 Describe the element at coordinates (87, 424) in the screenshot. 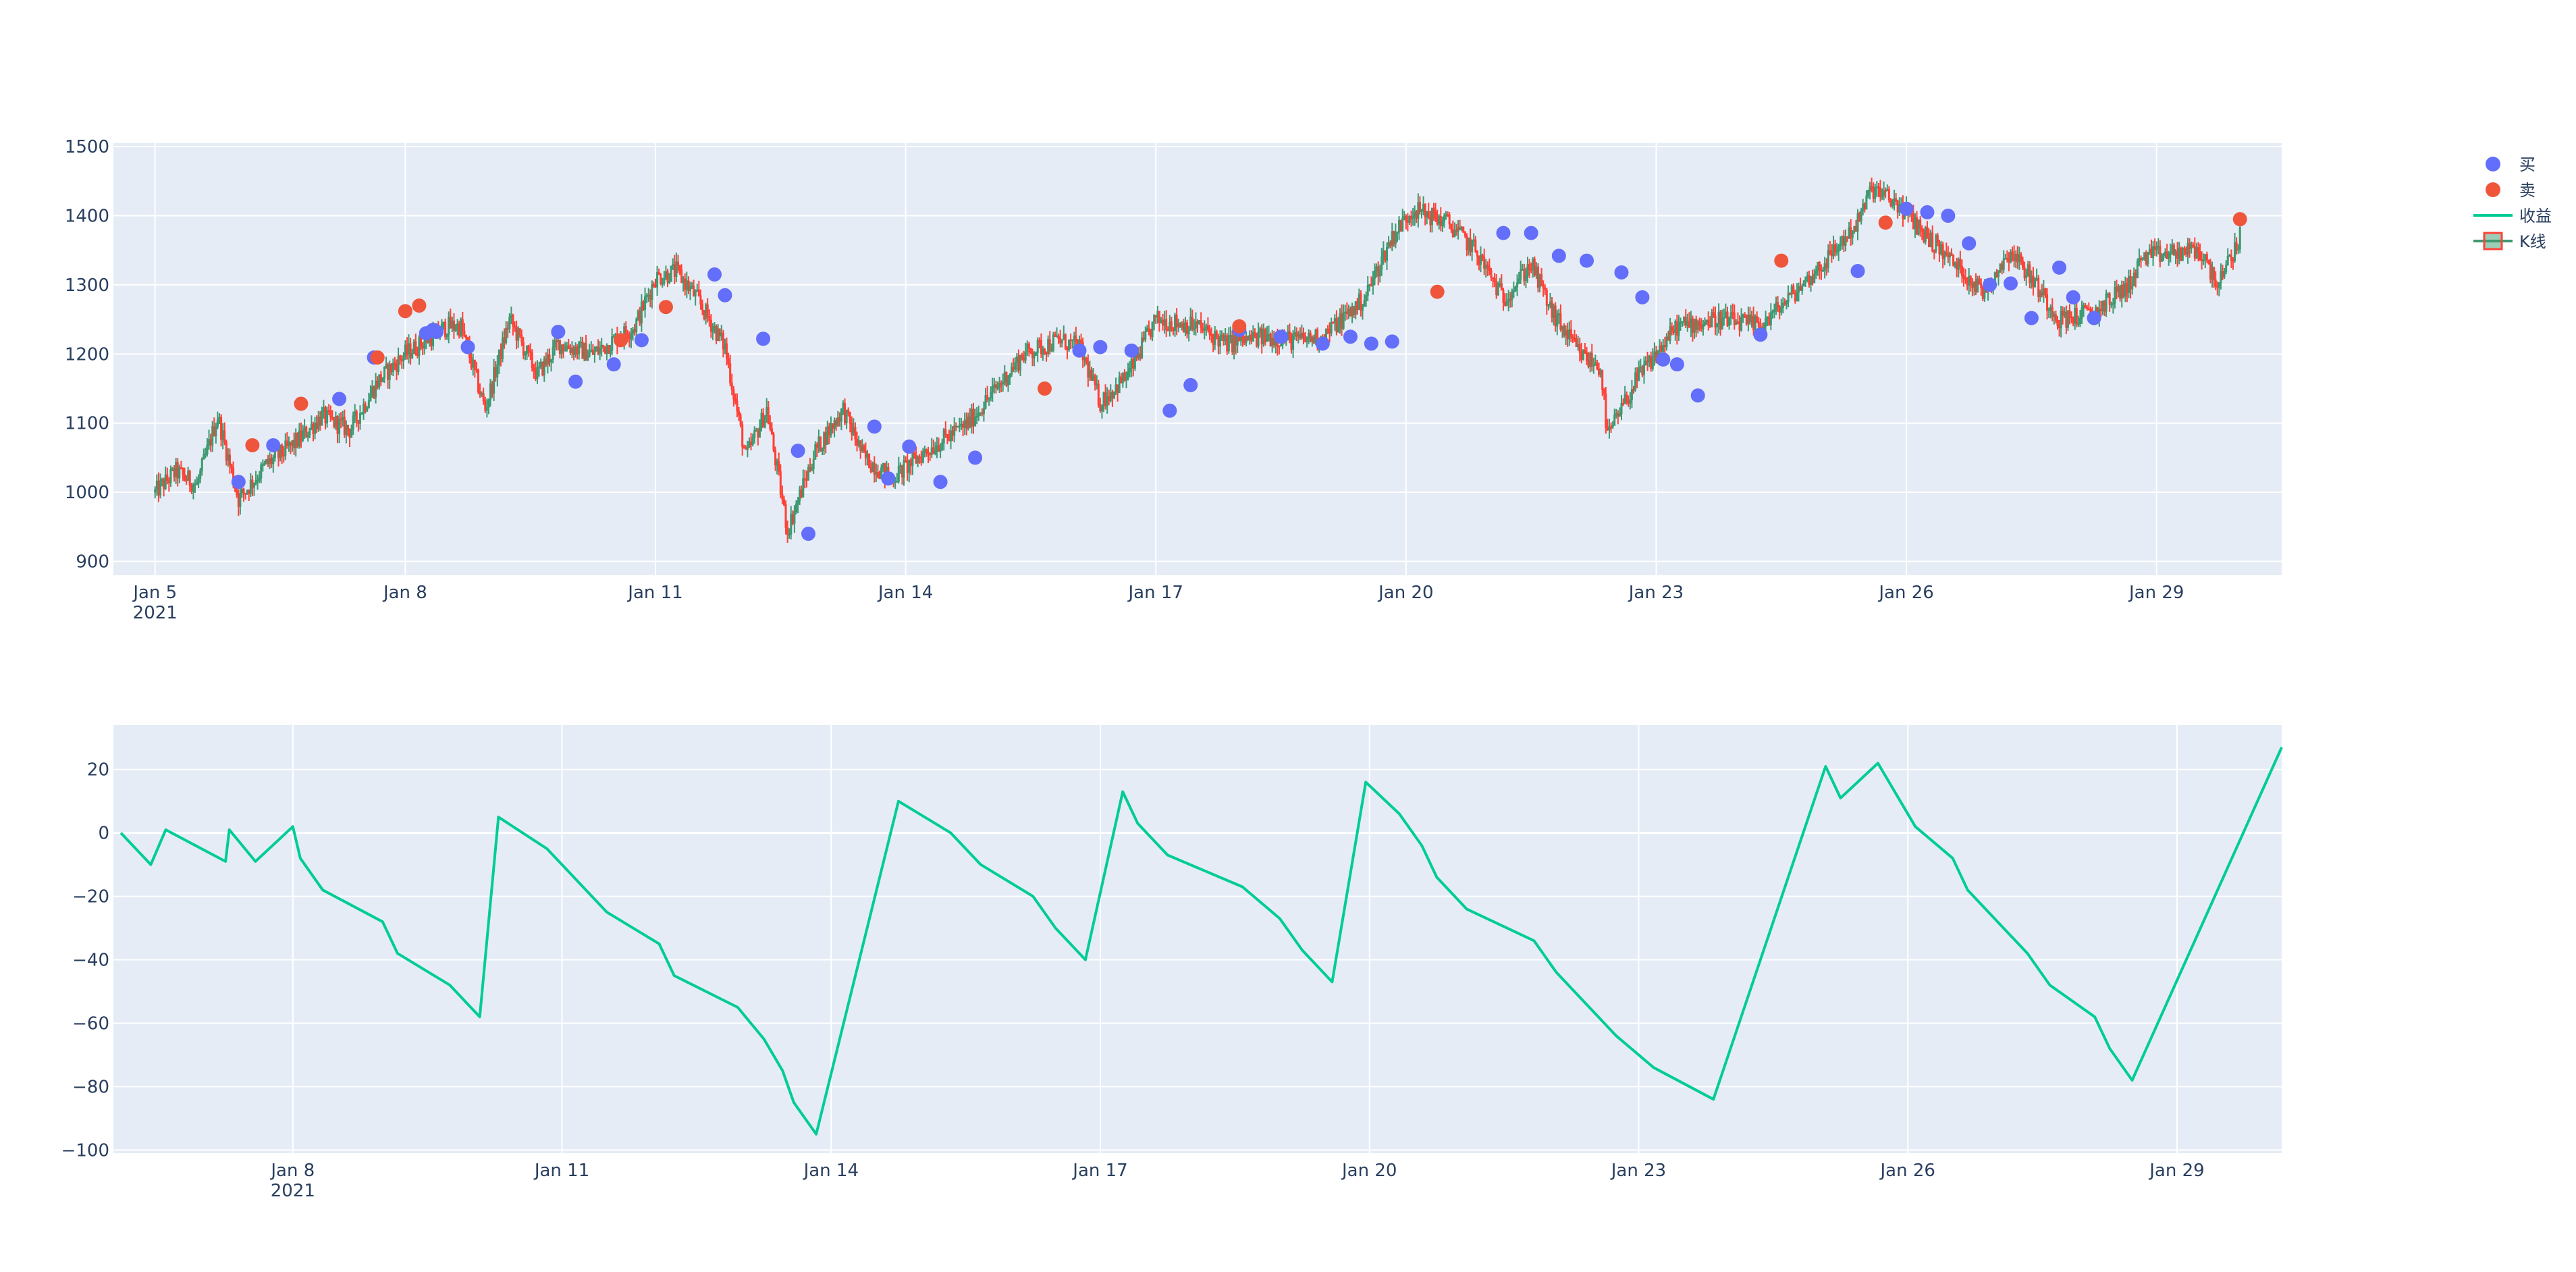

I see `price-y-tick-label: 1100` at that location.